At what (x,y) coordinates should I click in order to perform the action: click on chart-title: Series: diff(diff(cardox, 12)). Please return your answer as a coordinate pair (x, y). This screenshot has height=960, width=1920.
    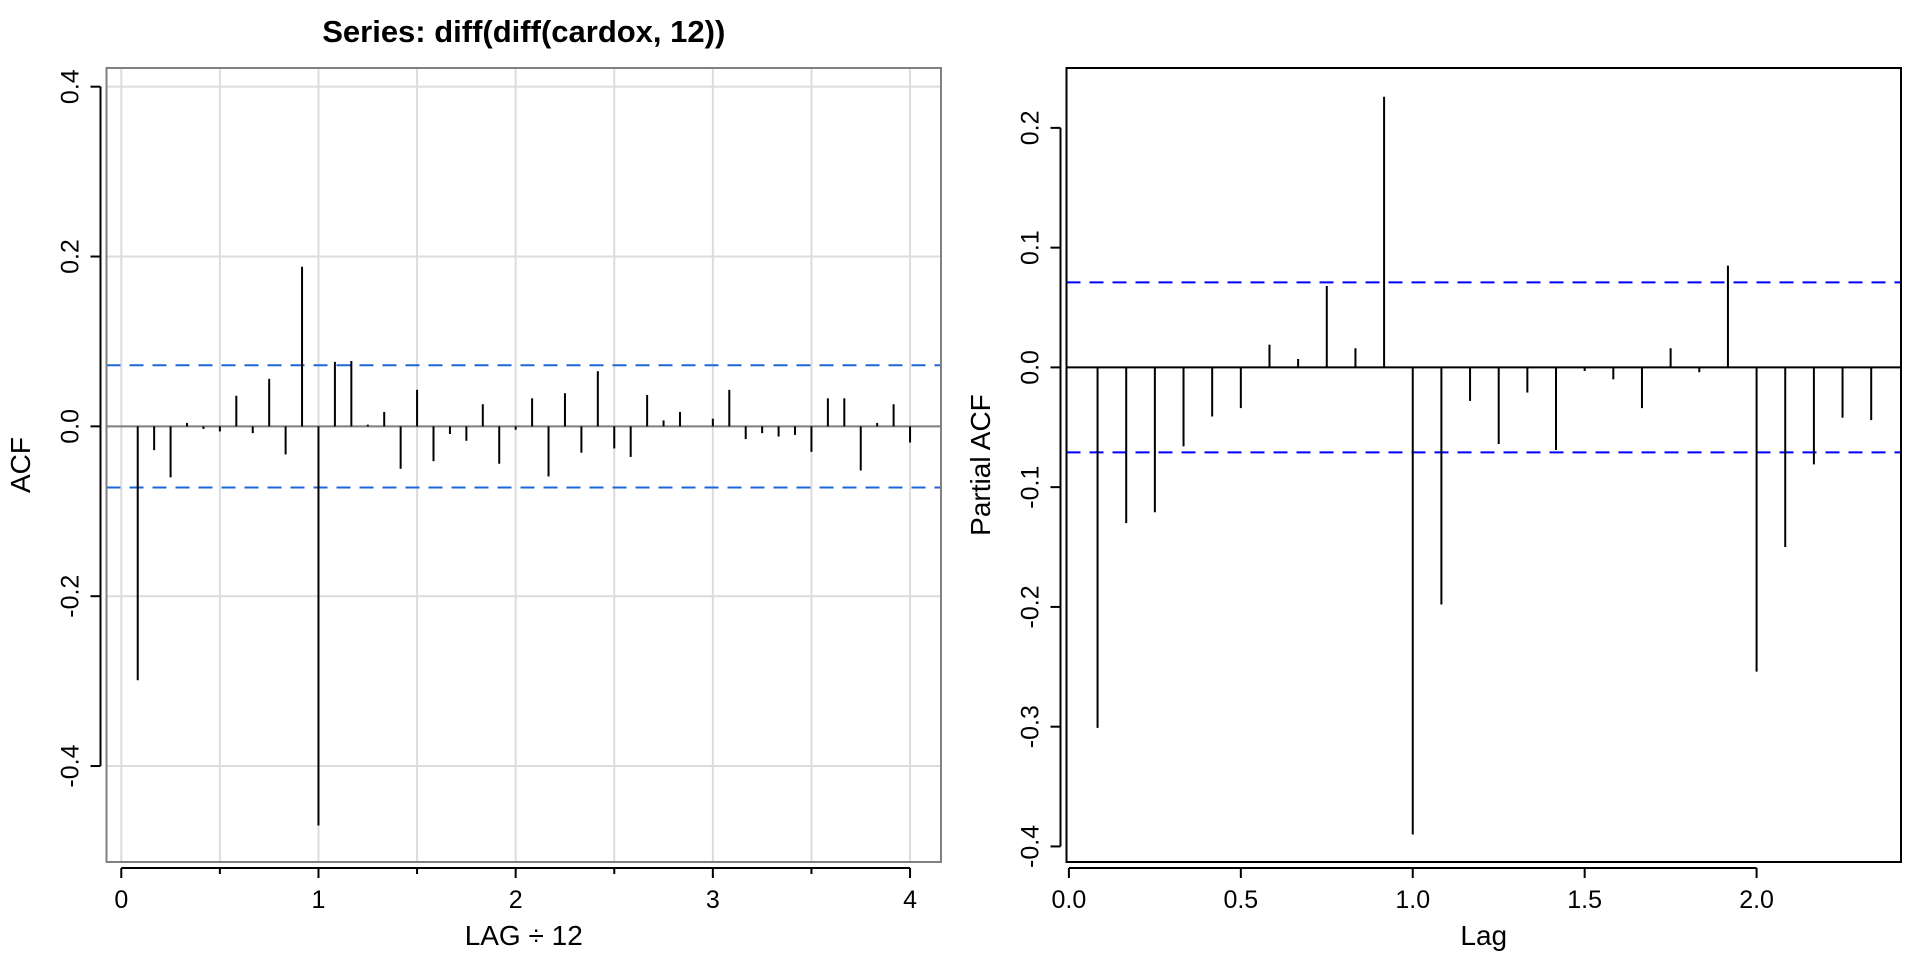
    Looking at the image, I should click on (523, 31).